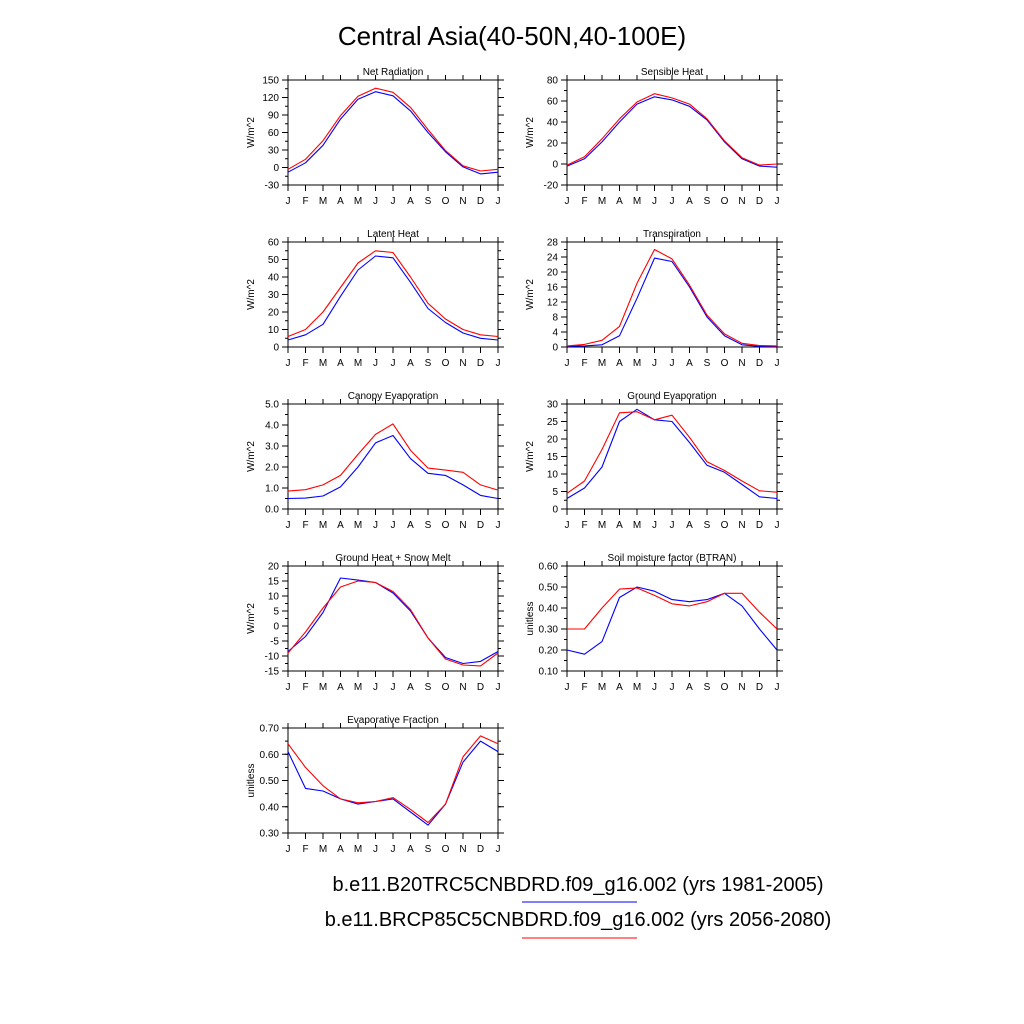  Describe the element at coordinates (393, 720) in the screenshot. I see `panel-title: Evaporative Fraction` at that location.